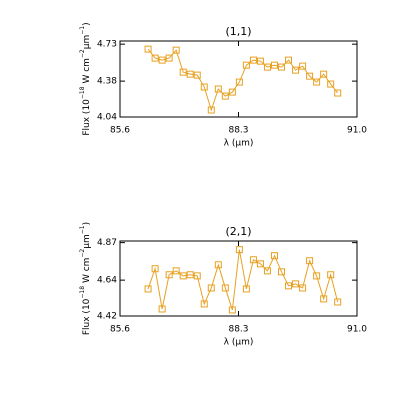 The height and width of the screenshot is (400, 400). Describe the element at coordinates (107, 317) in the screenshot. I see `y-tick-label: 4.42` at that location.